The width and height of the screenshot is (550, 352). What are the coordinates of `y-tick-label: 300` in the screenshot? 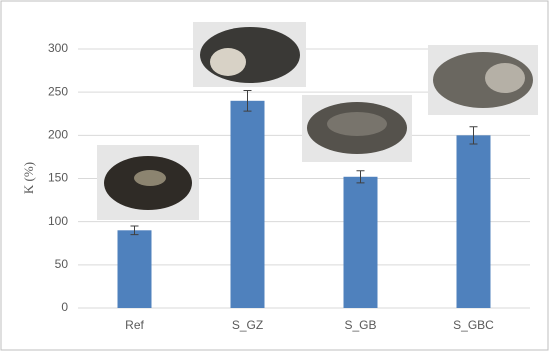 It's located at (58, 48).